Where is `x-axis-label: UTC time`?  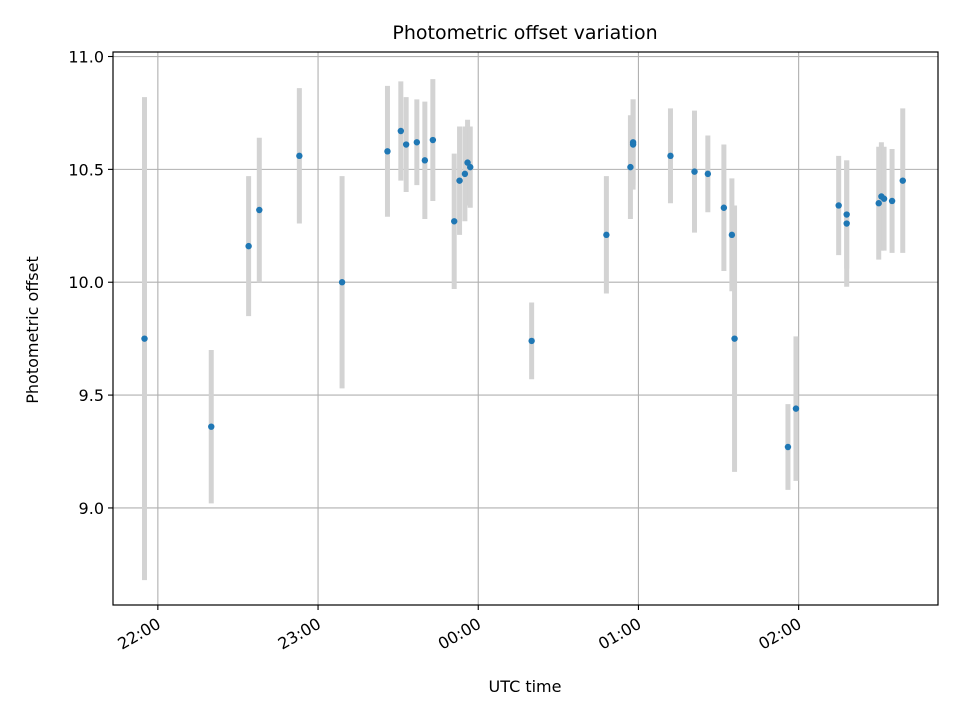 x-axis-label: UTC time is located at coordinates (525, 686).